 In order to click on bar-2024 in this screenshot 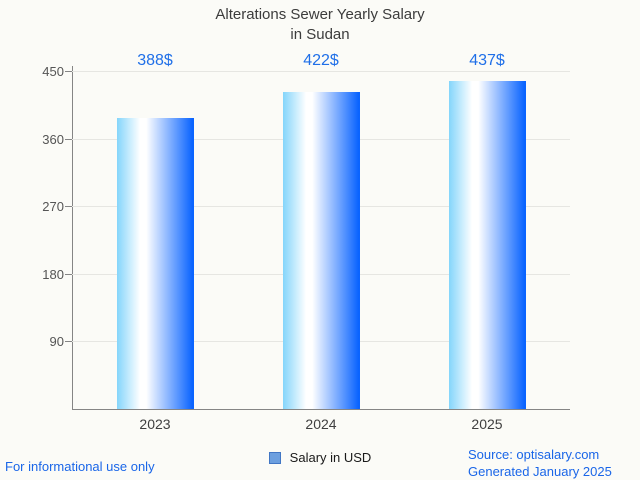, I will do `click(321, 250)`.